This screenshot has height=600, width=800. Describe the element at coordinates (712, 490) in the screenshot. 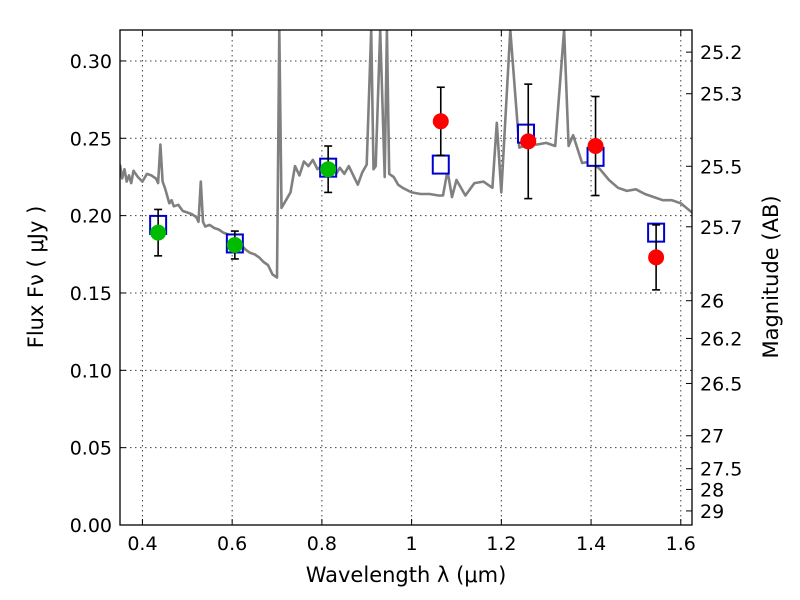

I see `right-tick-label: 28` at that location.